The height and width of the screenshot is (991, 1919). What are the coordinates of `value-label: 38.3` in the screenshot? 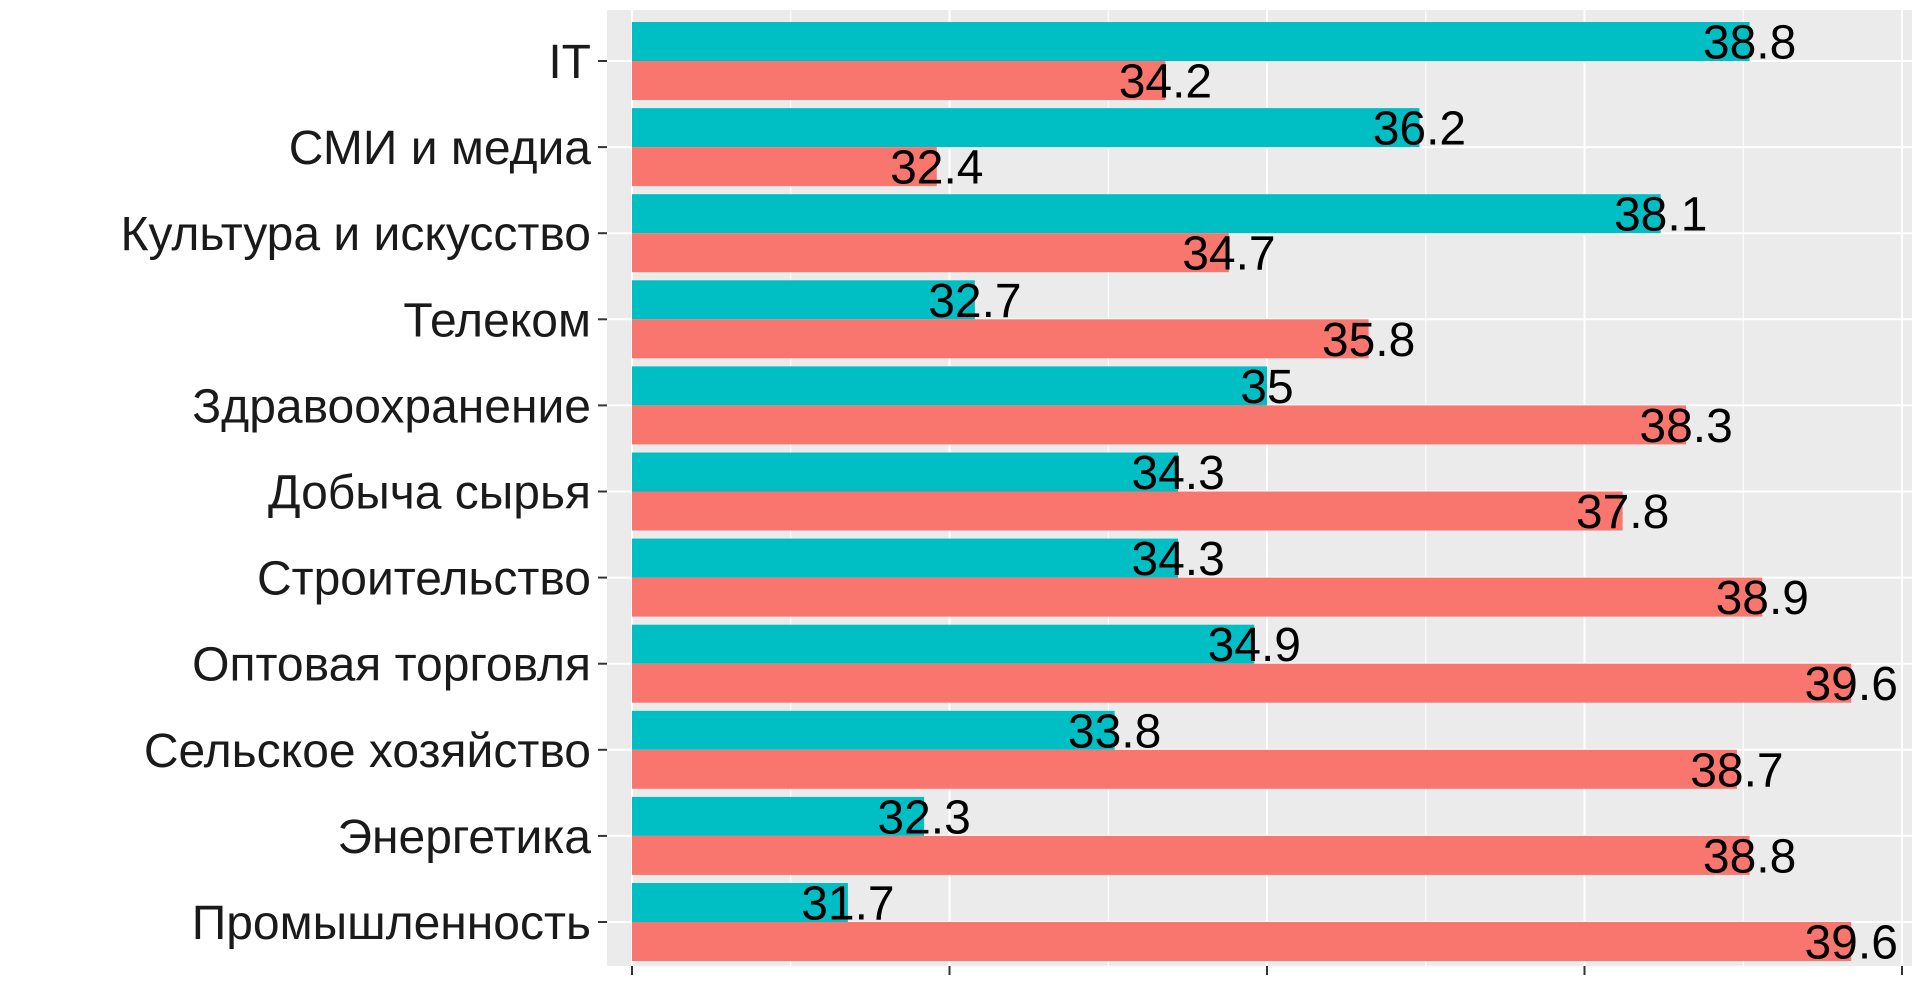 It's located at (1685, 426).